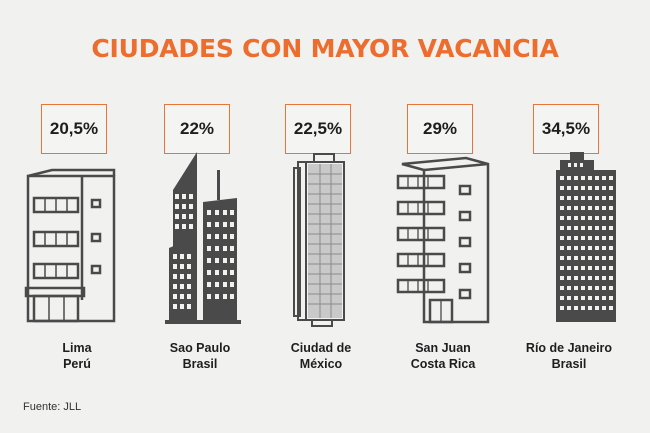 This screenshot has height=433, width=650. What do you see at coordinates (77, 364) in the screenshot?
I see `country-name: Perú` at bounding box center [77, 364].